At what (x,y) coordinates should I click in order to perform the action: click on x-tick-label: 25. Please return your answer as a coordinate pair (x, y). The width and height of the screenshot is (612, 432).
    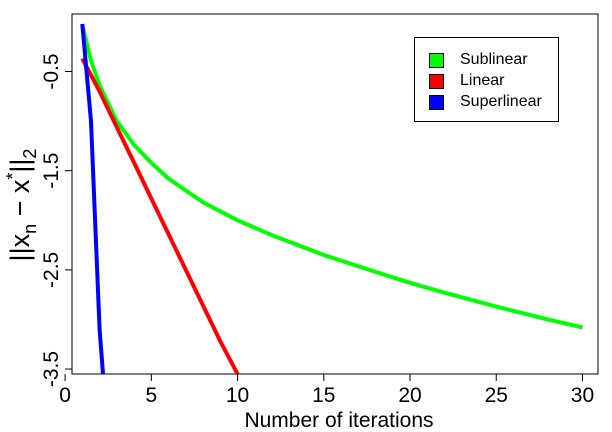
    Looking at the image, I should click on (496, 395).